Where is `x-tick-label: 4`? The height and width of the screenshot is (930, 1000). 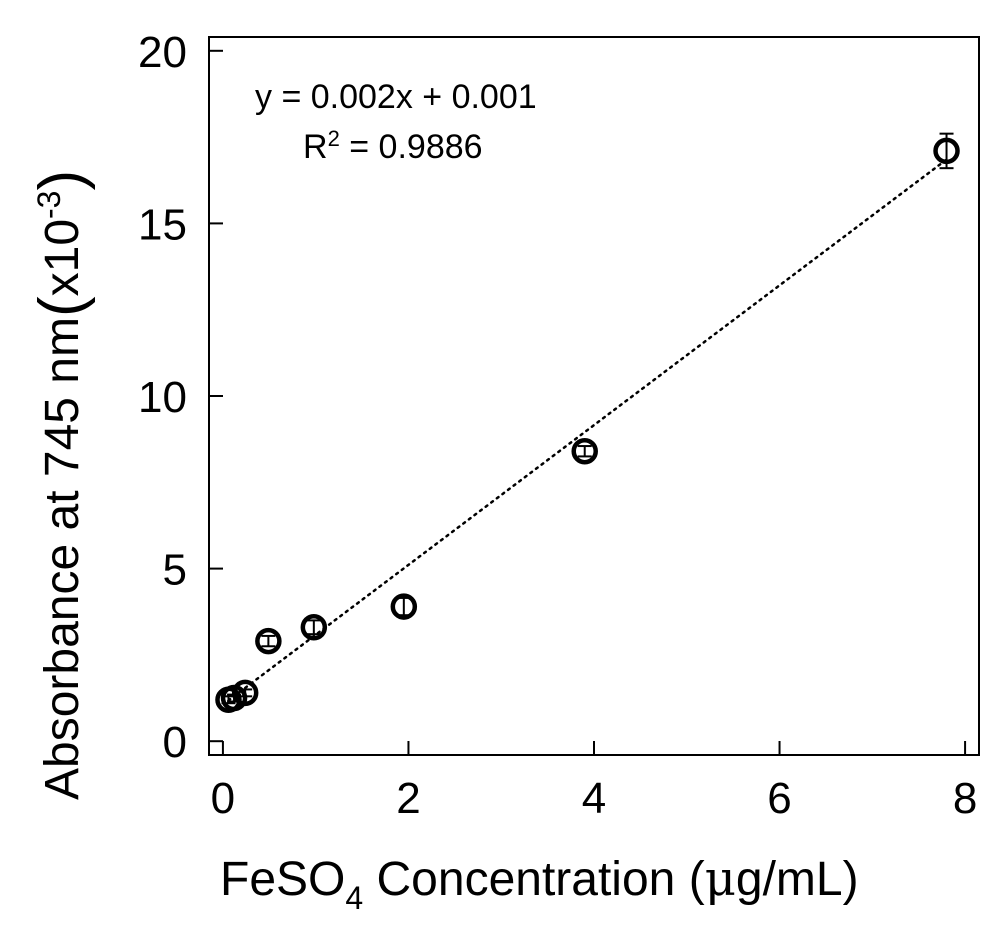
x-tick-label: 4 is located at coordinates (594, 798).